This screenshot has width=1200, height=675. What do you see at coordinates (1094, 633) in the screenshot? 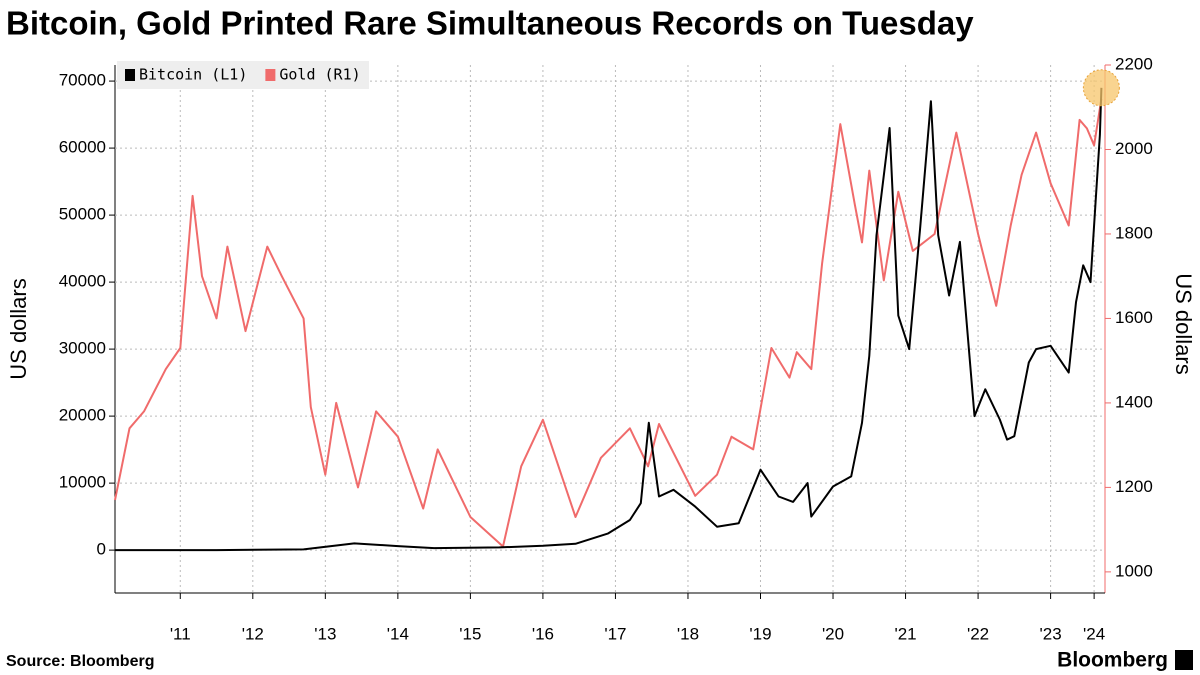
I see `x-tick-label: '24` at bounding box center [1094, 633].